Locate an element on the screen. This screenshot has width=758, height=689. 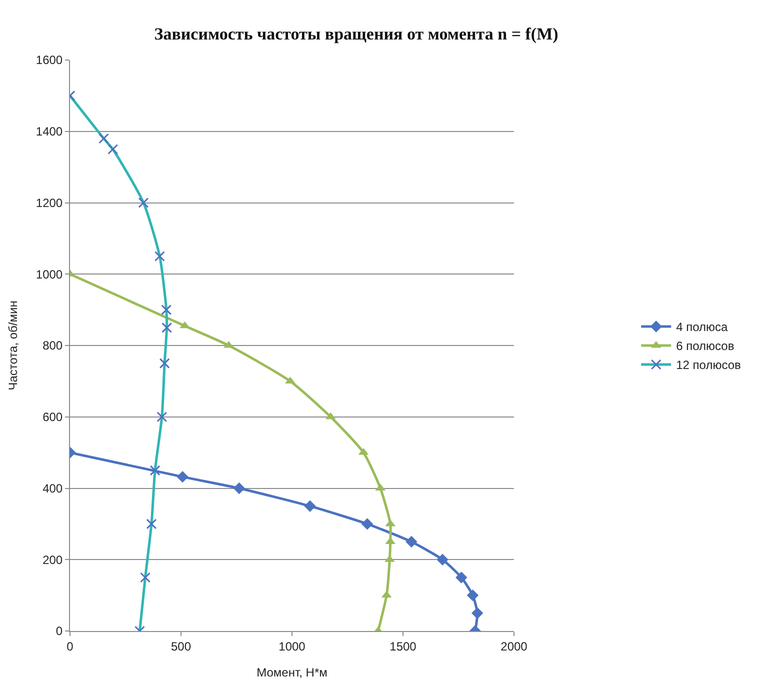
y-tick-label: 600 is located at coordinates (52, 417).